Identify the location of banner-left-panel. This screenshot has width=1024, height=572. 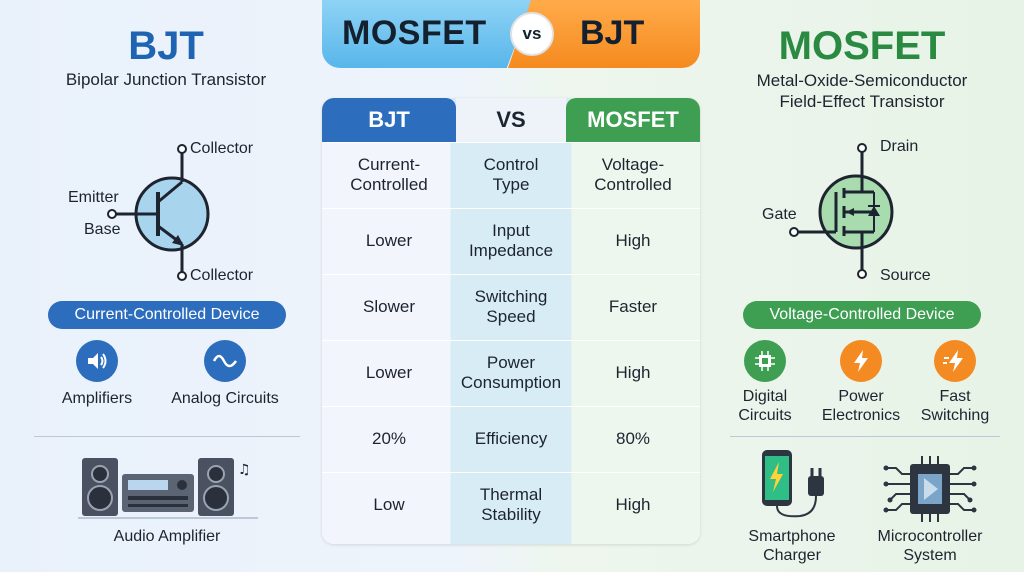
(427, 34).